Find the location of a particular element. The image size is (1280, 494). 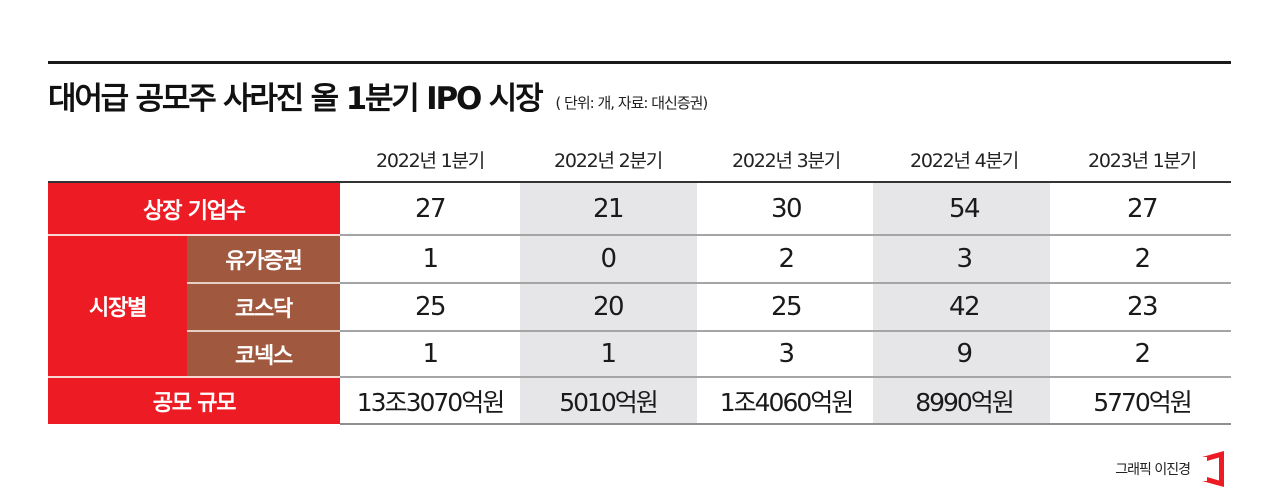

row-label-block: 상장 기업수 시장별 유가증권 코스닥 코넥스 공모 규모 is located at coordinates (194, 303).